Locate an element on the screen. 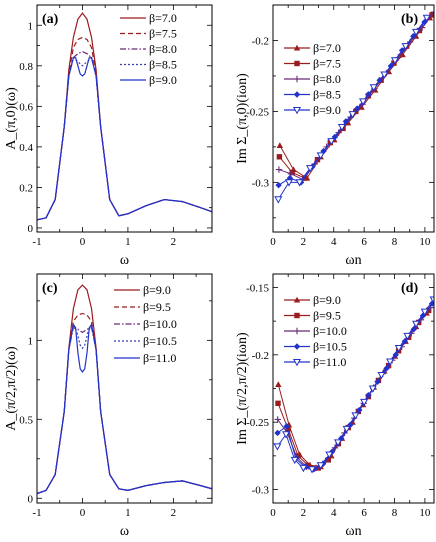 Image resolution: width=436 pixels, height=542 pixels. y-tick-label: 1 is located at coordinates (31, 341).